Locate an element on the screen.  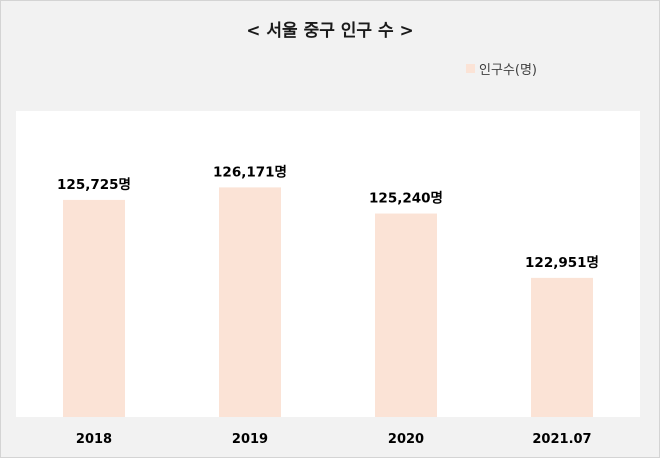
data-label-2019: 126,171명 is located at coordinates (250, 171).